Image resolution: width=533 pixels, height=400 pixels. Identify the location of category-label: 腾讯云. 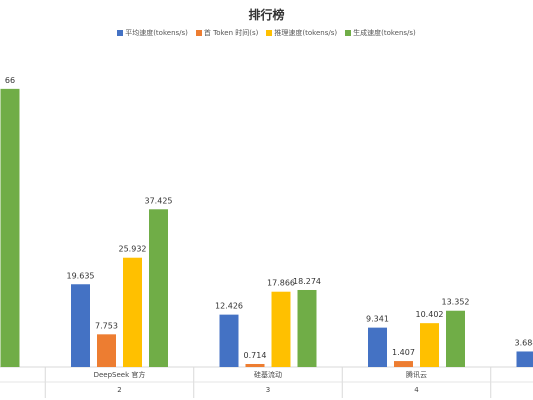
(416, 374).